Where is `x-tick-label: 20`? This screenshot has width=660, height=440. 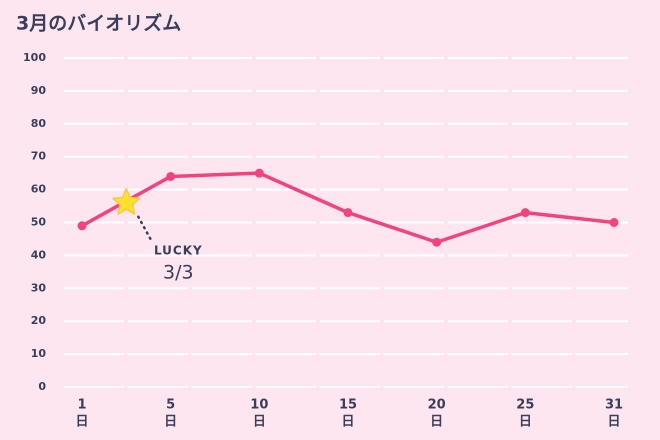 x-tick-label: 20 is located at coordinates (437, 405).